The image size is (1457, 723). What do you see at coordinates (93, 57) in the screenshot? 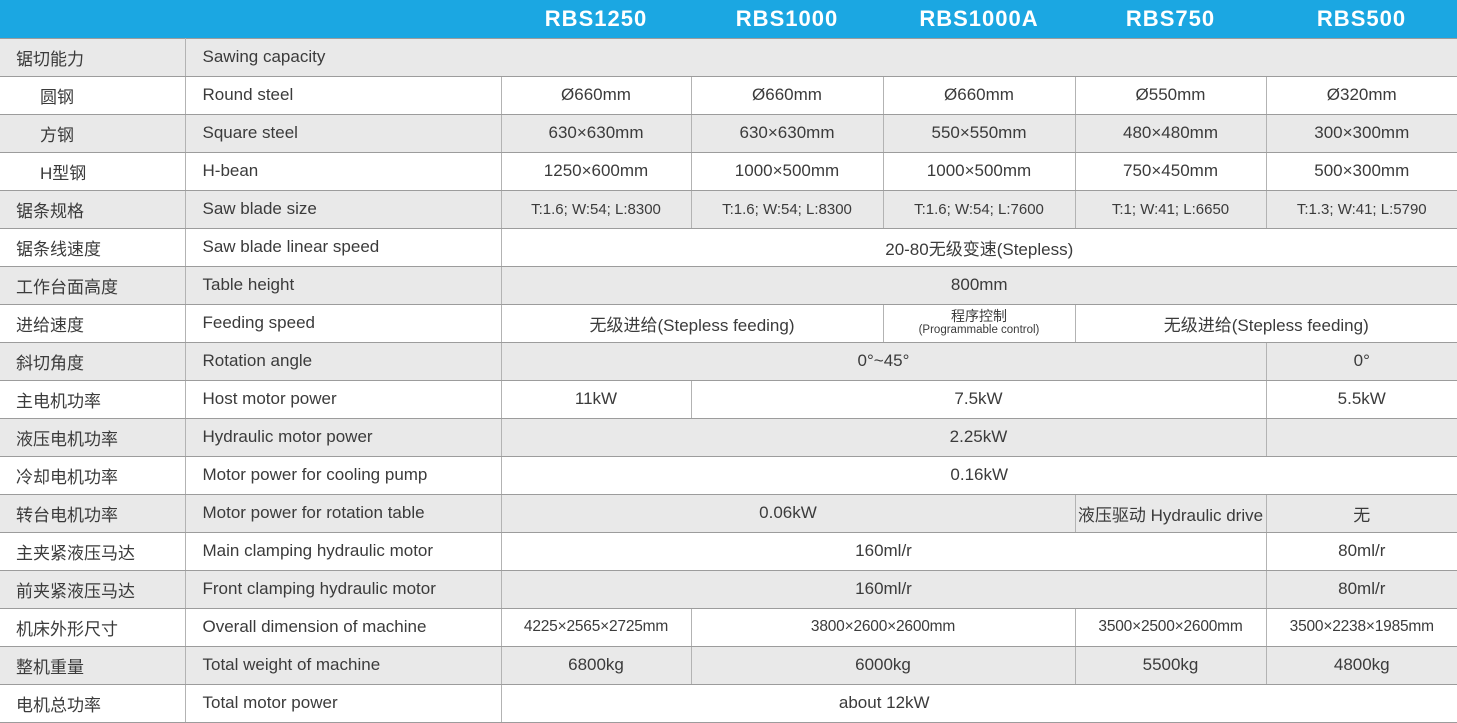
I see `row-label-cn: 锯切能力` at bounding box center [93, 57].